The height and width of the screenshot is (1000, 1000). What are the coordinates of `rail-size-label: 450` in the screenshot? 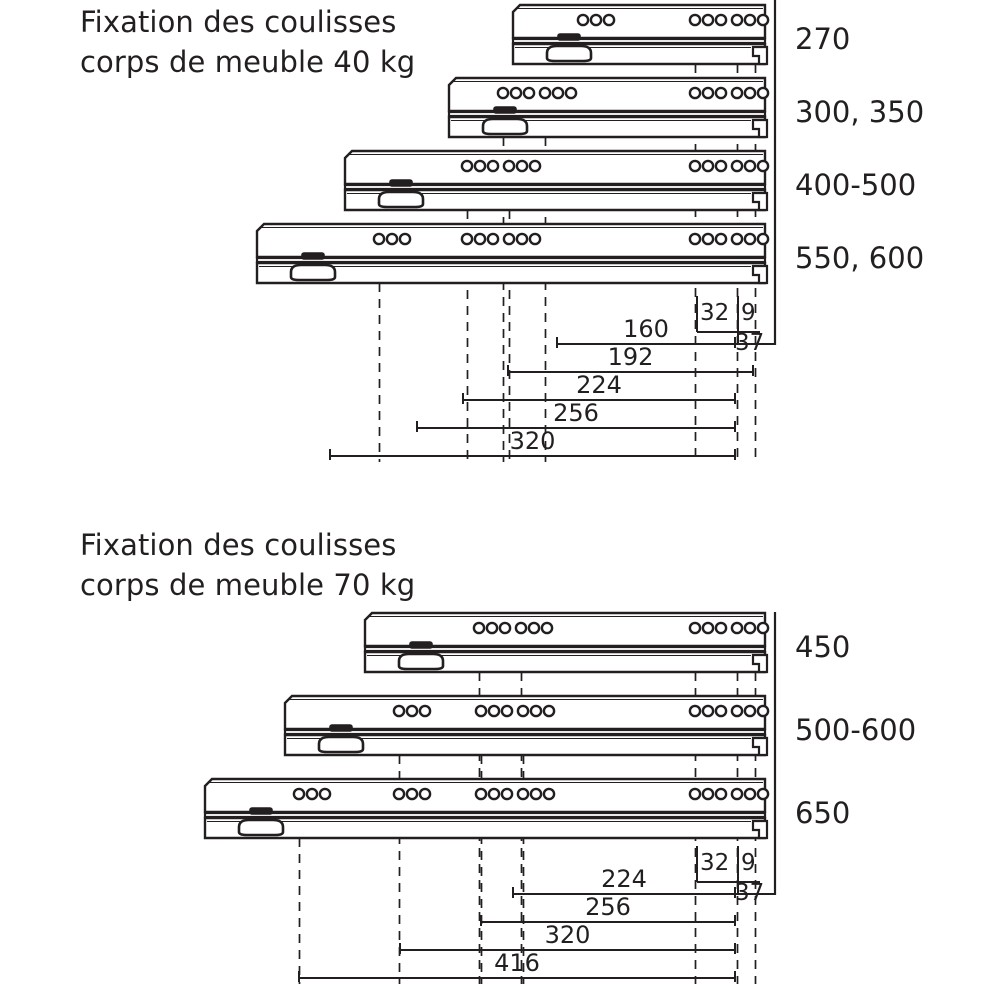 It's located at (823, 647).